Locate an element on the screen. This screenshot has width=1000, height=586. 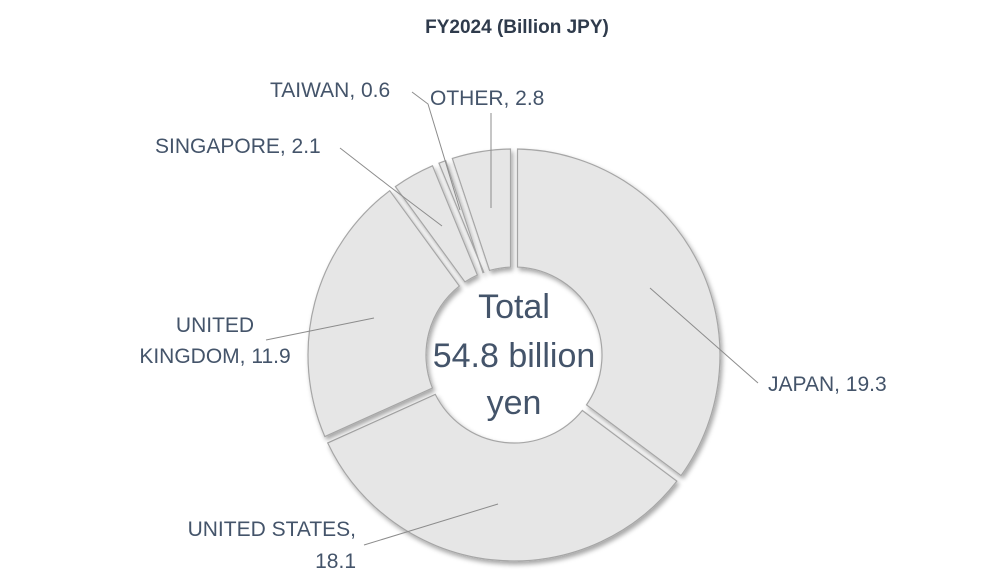
label-united-states-line-1: UNITED STATES, is located at coordinates (272, 529).